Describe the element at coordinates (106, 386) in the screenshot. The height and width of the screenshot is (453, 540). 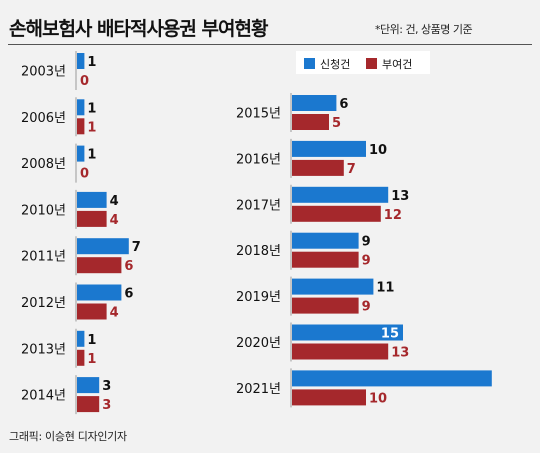
I see `value-label-applied: 3` at that location.